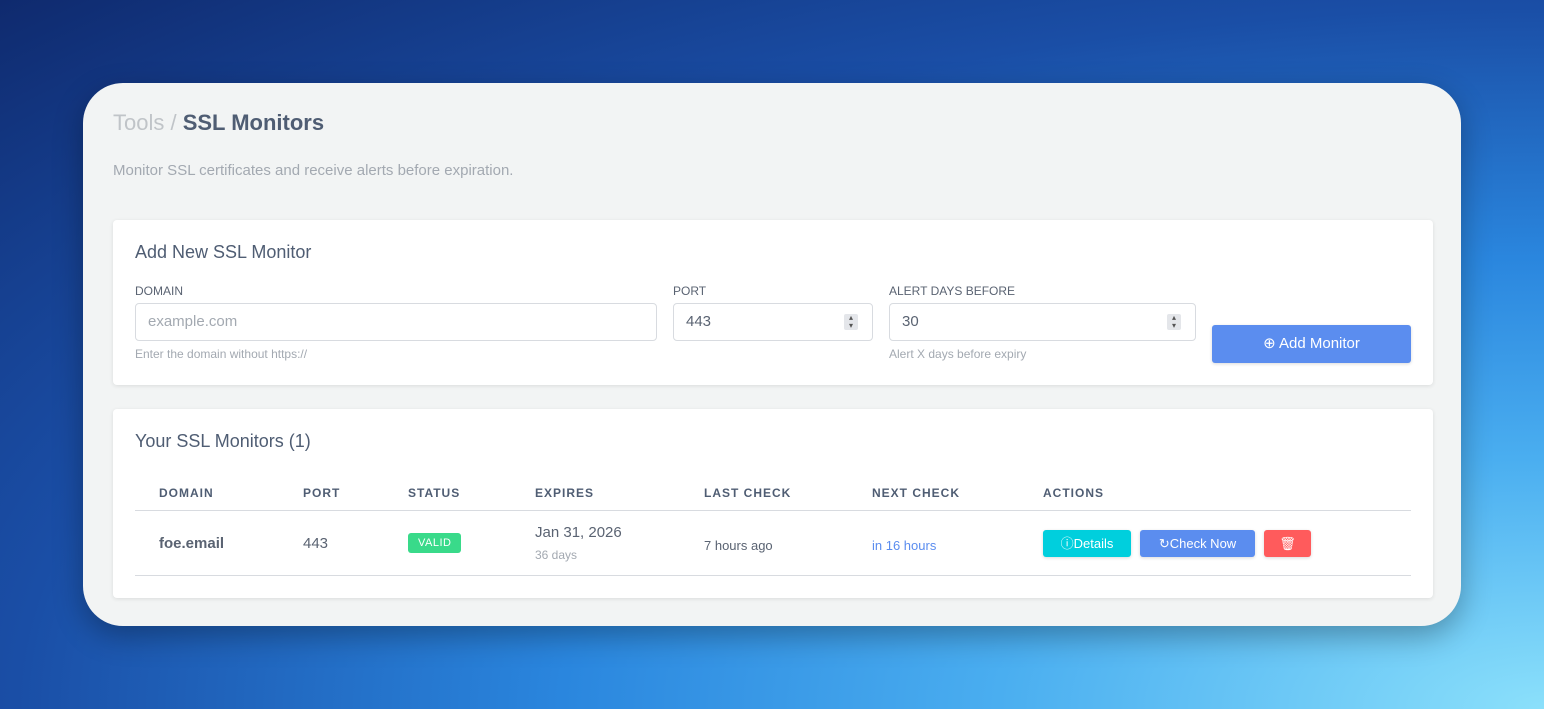 This screenshot has height=709, width=1544. What do you see at coordinates (221, 354) in the screenshot?
I see `domain-help: Enter the domain without https://` at bounding box center [221, 354].